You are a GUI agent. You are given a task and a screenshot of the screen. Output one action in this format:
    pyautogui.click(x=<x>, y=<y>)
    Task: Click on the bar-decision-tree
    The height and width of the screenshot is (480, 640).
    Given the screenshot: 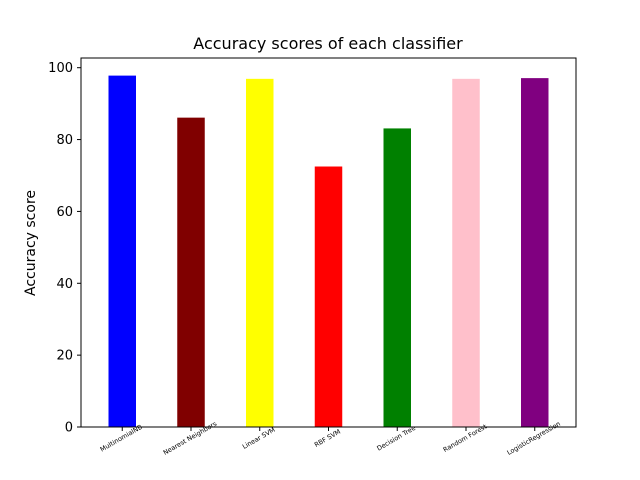 What is the action you would take?
    pyautogui.click(x=397, y=278)
    